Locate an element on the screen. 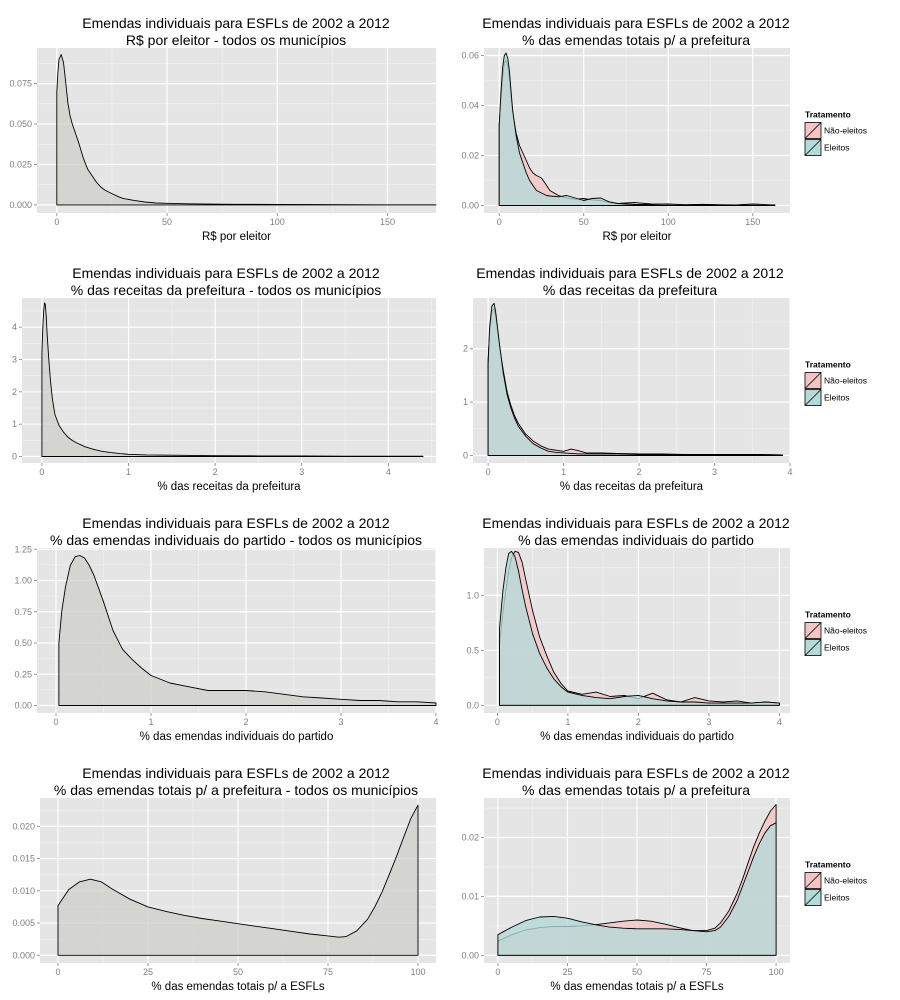 The width and height of the screenshot is (900, 1000). y-tick-label: 1.0 is located at coordinates (472, 595).